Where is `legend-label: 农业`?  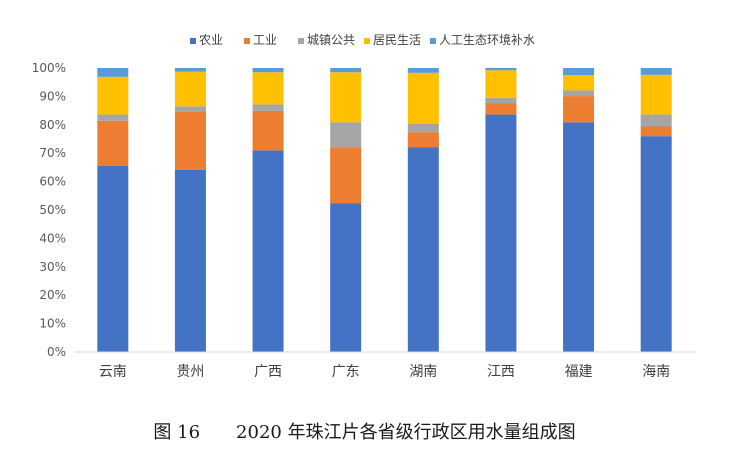 legend-label: 农业 is located at coordinates (211, 40).